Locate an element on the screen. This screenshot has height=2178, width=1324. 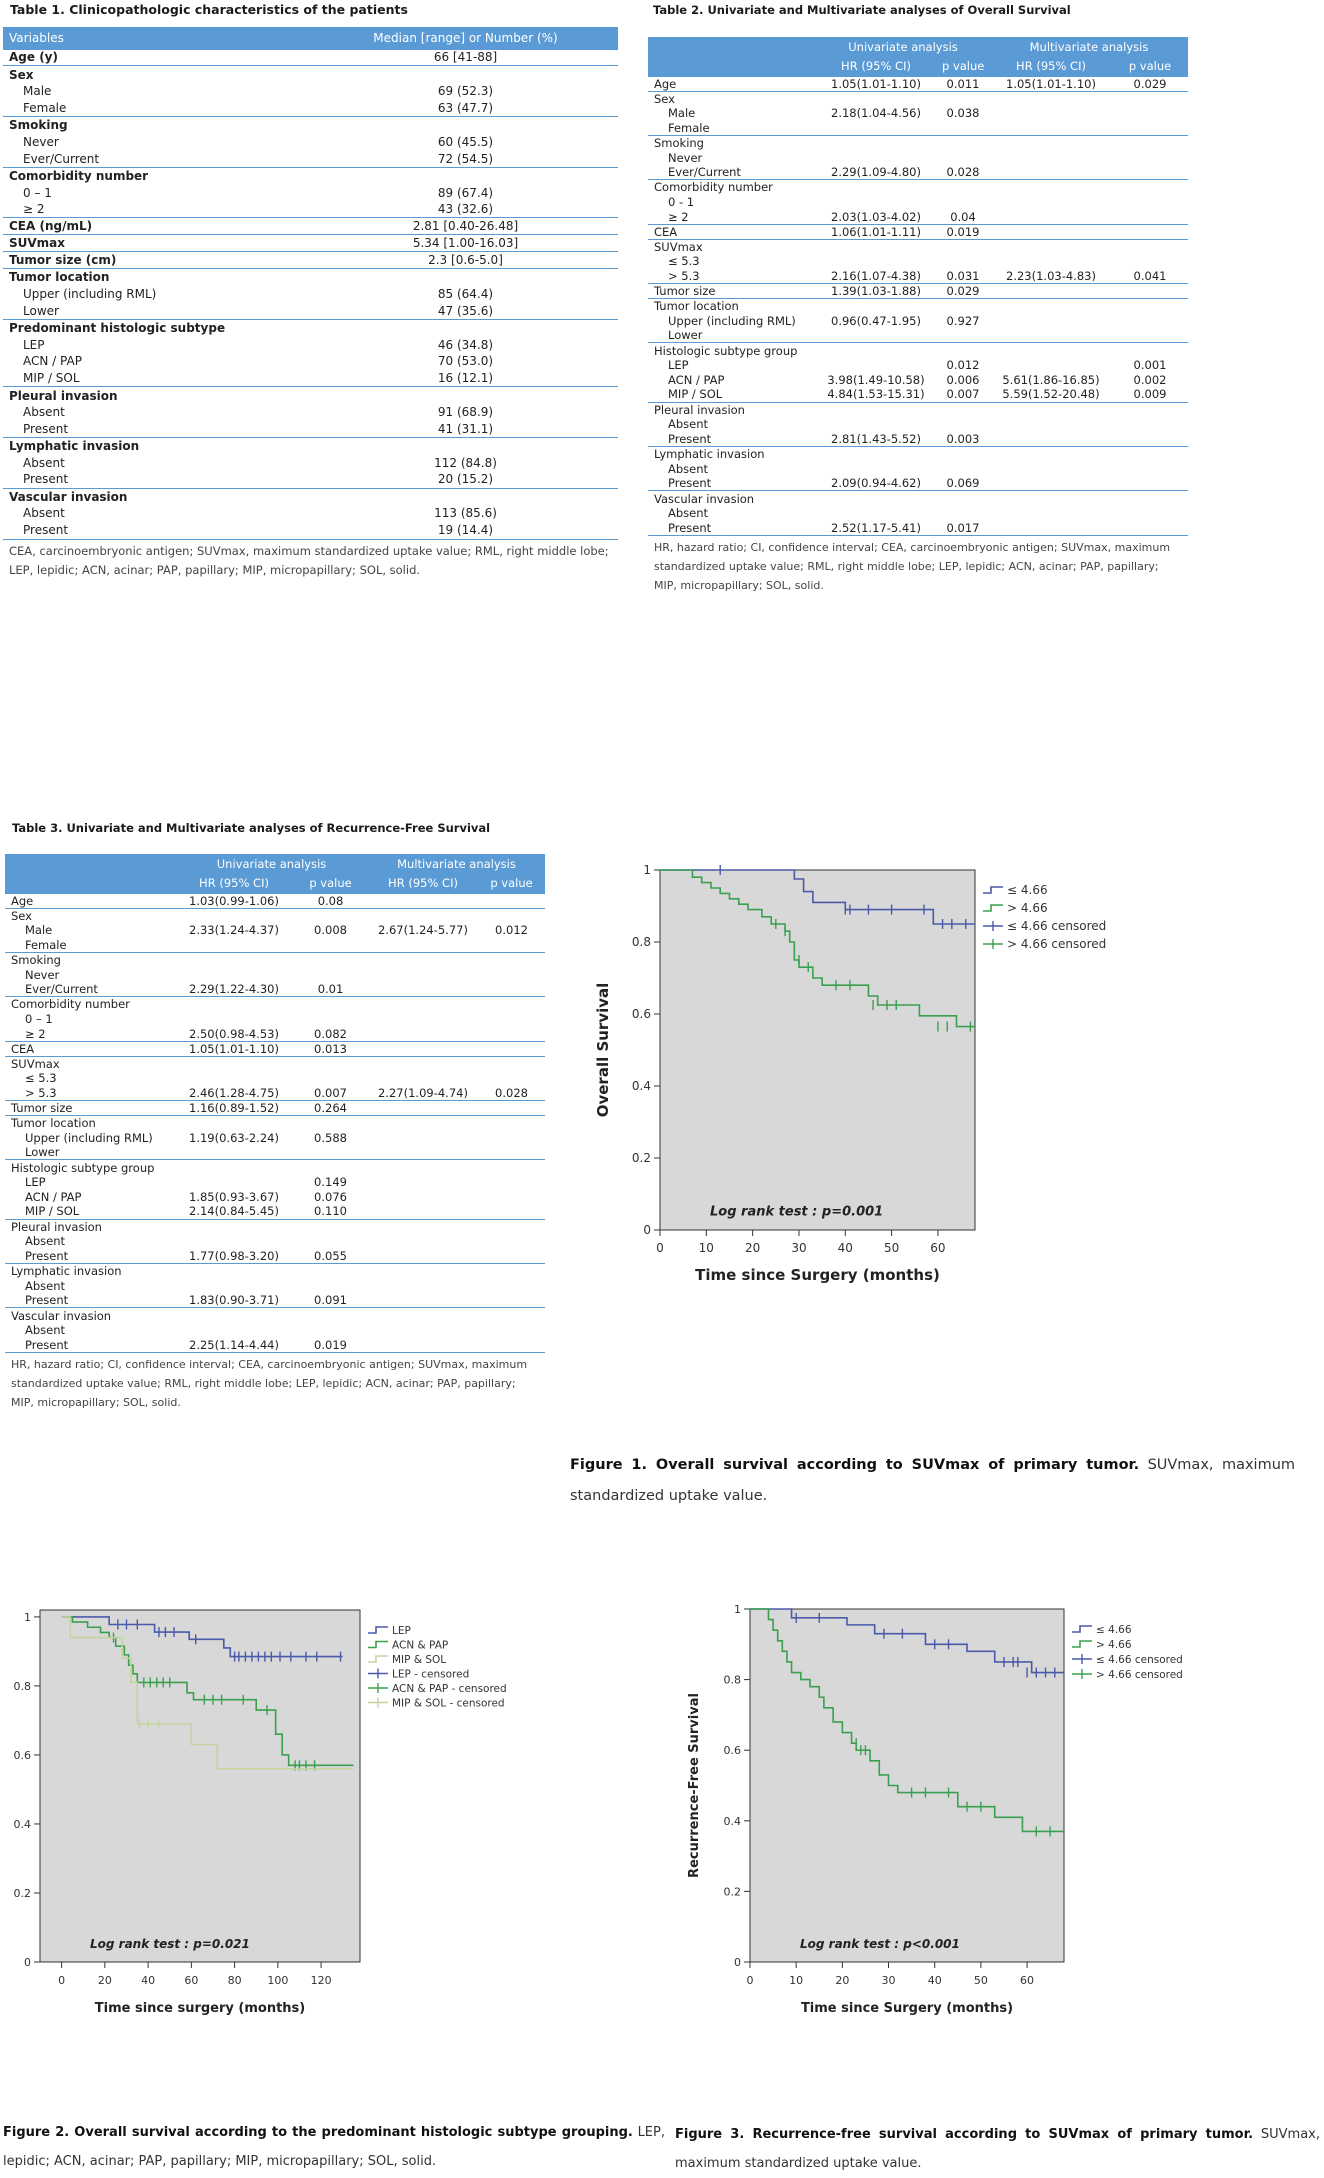
table-row: Comorbidity number is located at coordinates (310, 175).